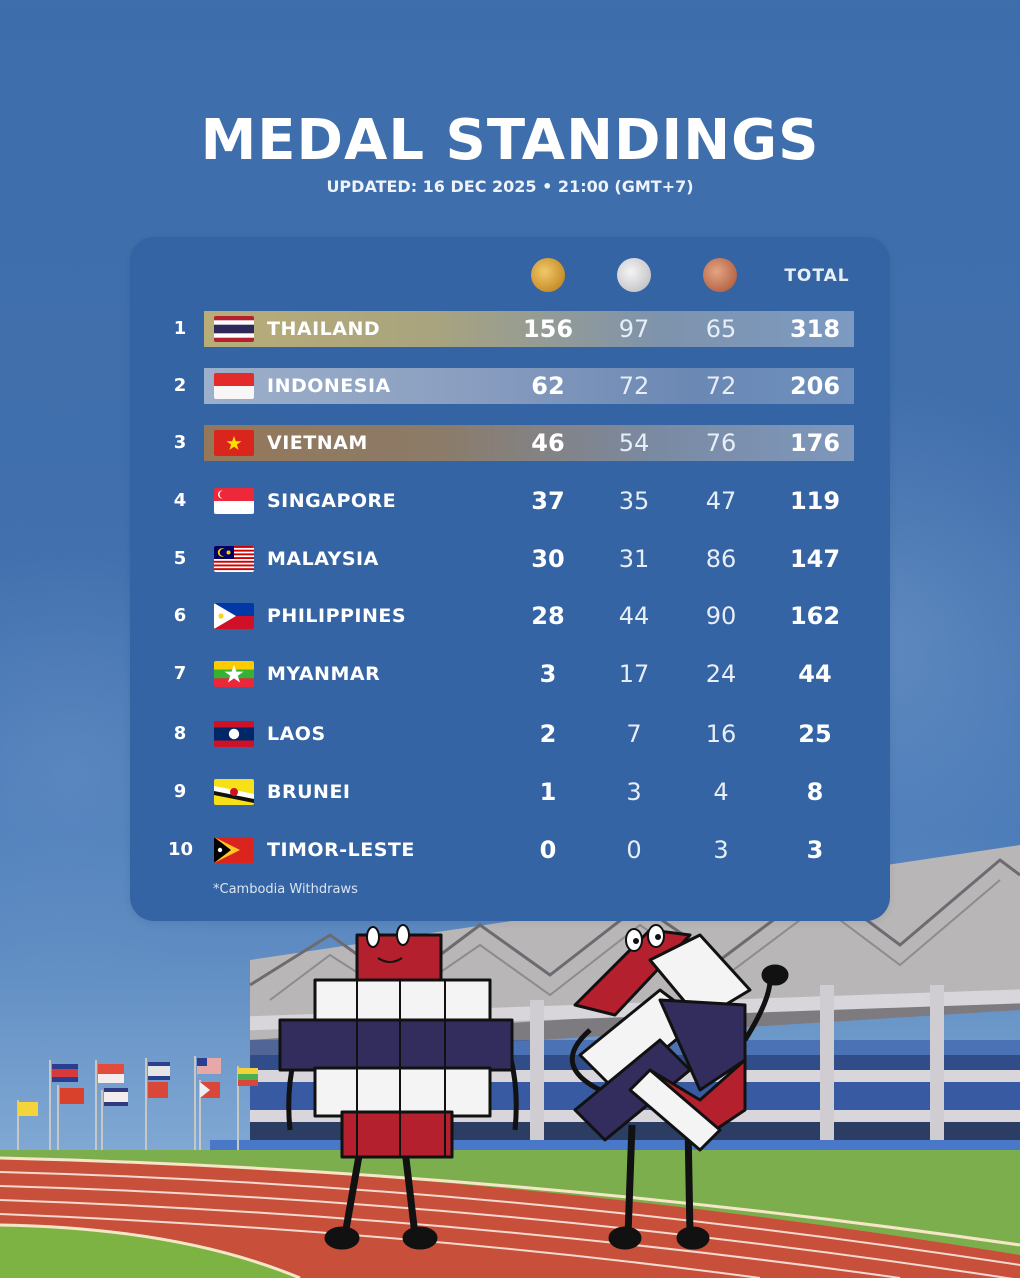  Describe the element at coordinates (548, 329) in the screenshot. I see `gold-count: 156` at that location.